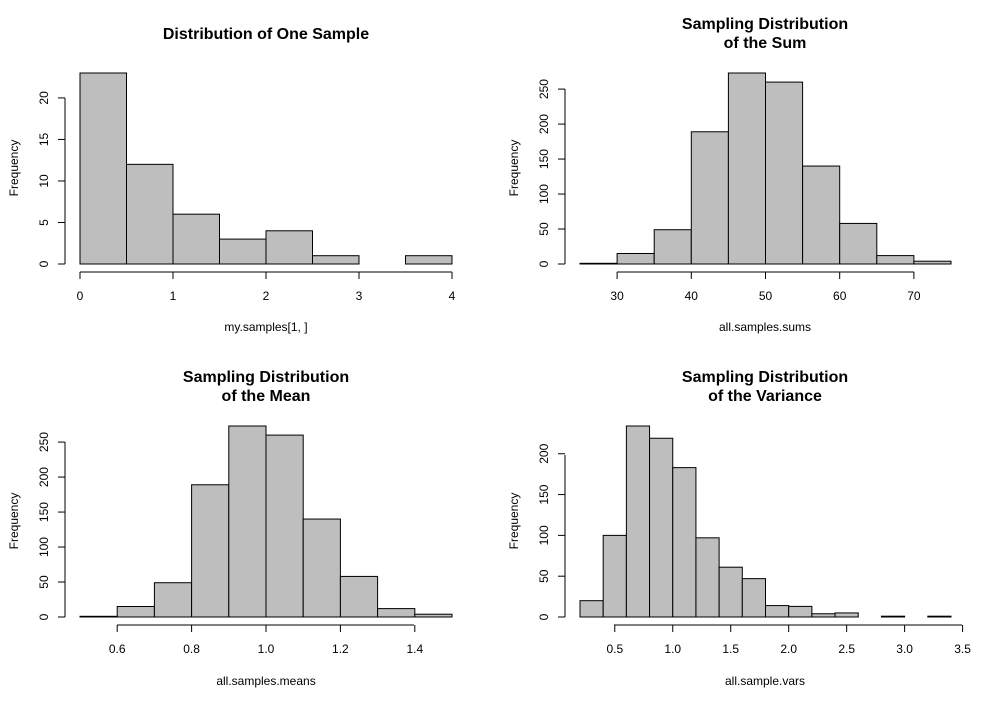  Describe the element at coordinates (266, 296) in the screenshot. I see `x-tick-label: 2` at that location.